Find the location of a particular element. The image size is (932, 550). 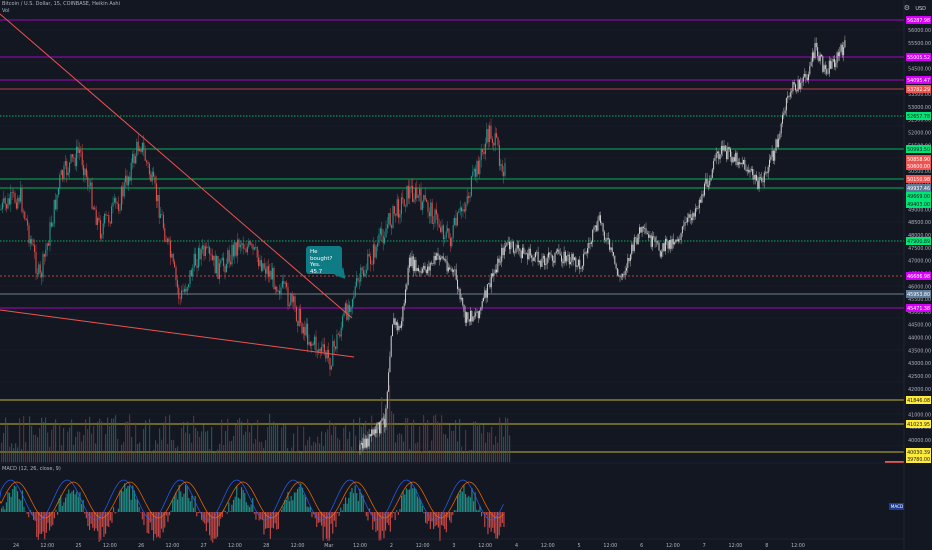

y-tick-label: 54500.00 is located at coordinates (919, 69).